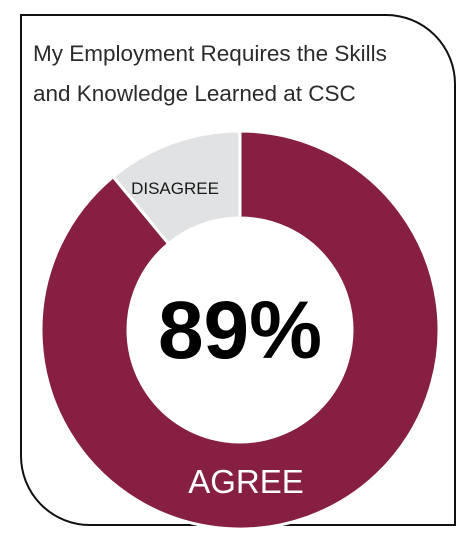  I want to click on slice-label-agree: AGREE, so click(246, 481).